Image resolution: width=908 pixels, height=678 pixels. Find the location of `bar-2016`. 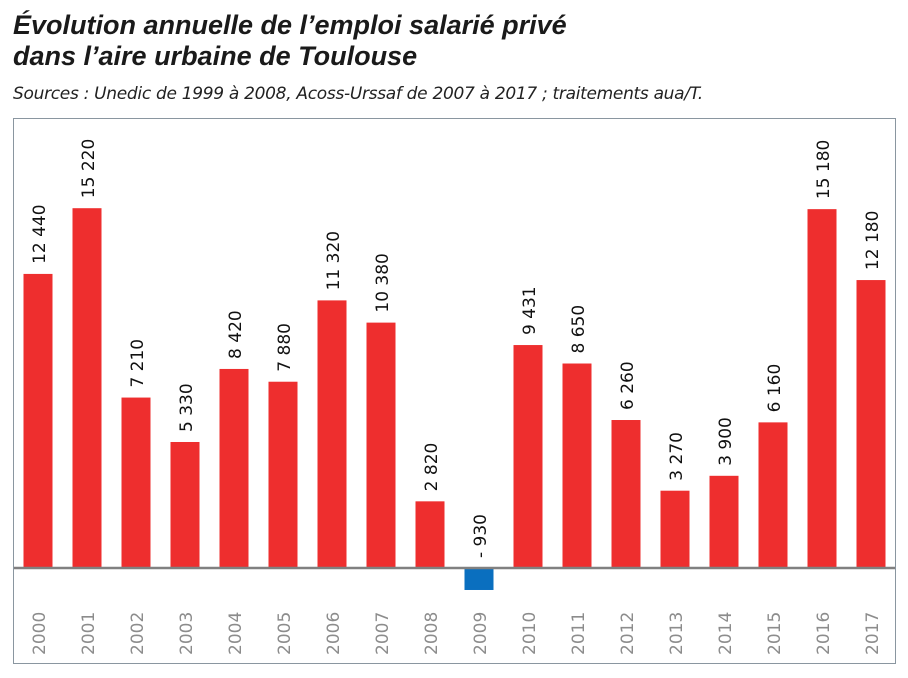

bar-2016 is located at coordinates (822, 388).